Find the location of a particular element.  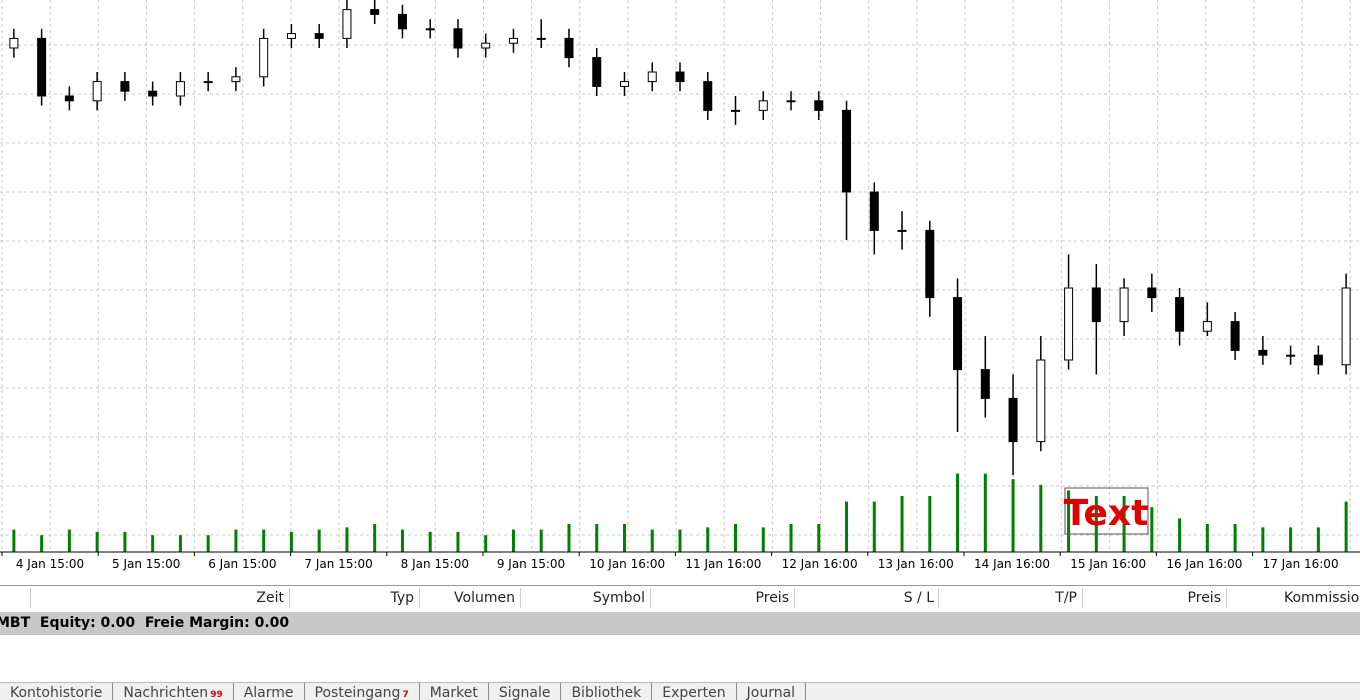

tab-label: Market is located at coordinates (453, 692).